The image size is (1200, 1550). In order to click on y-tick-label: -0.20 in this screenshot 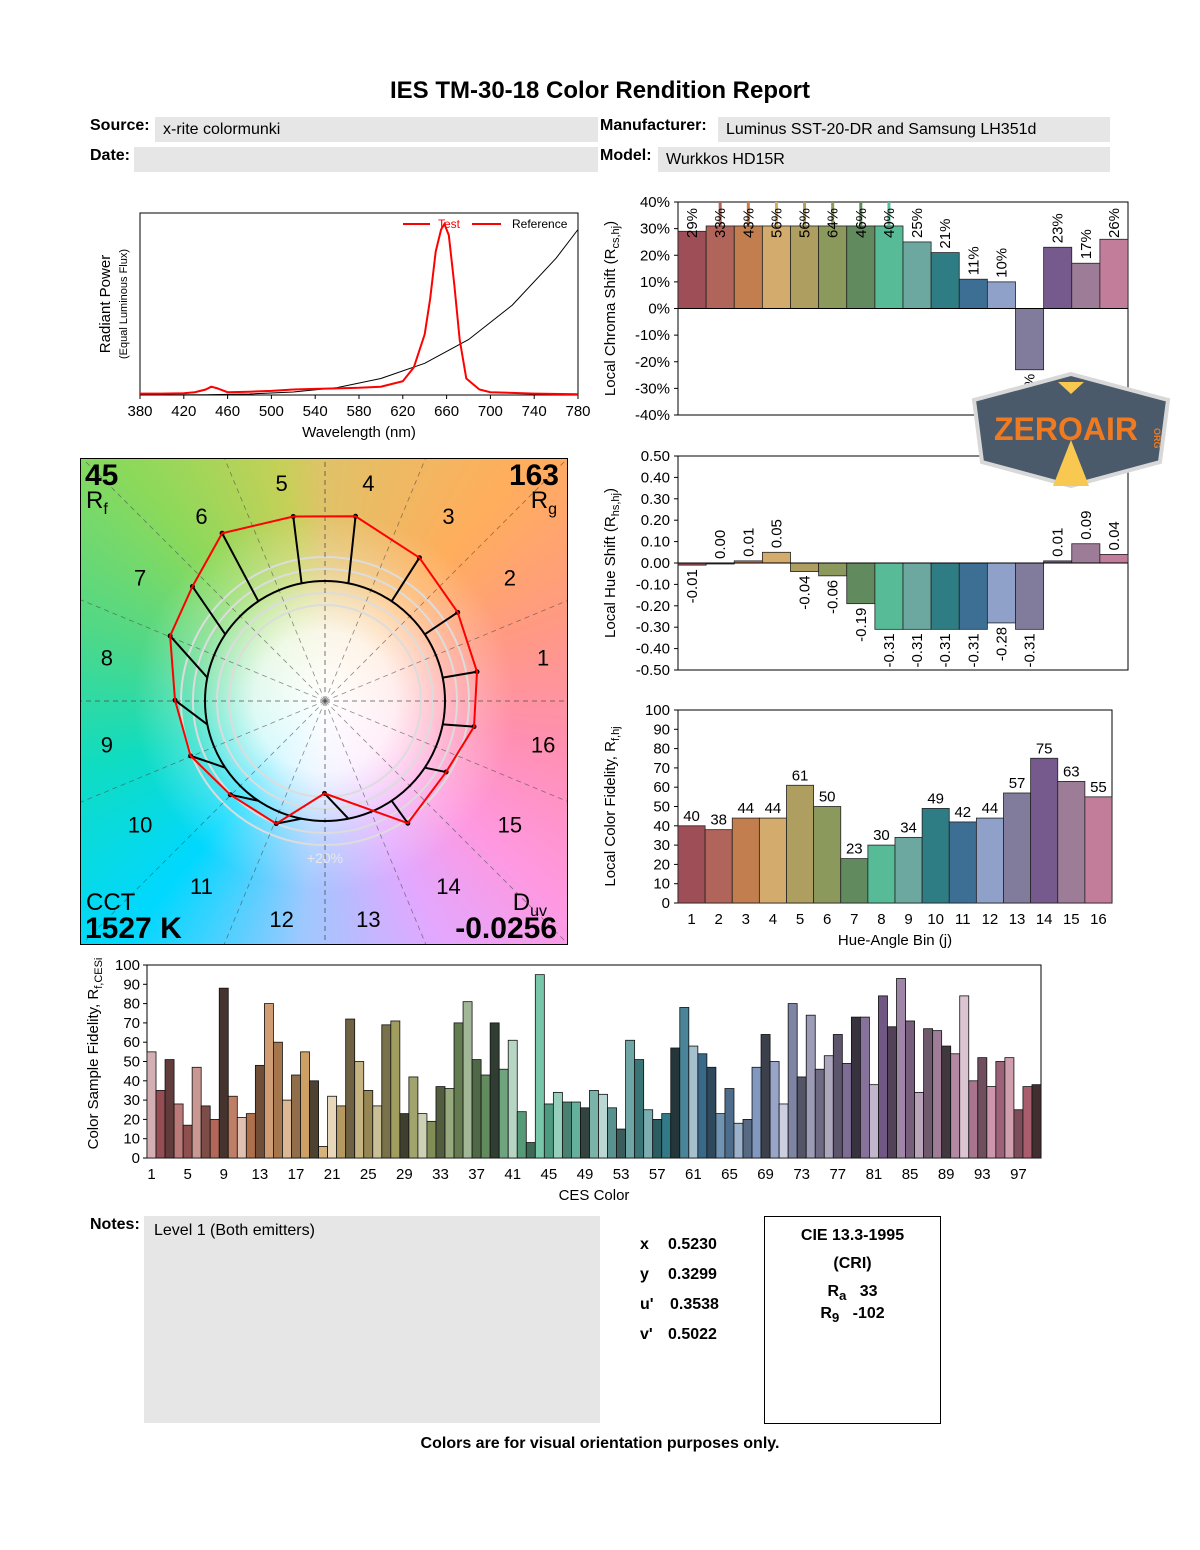, I will do `click(653, 606)`.